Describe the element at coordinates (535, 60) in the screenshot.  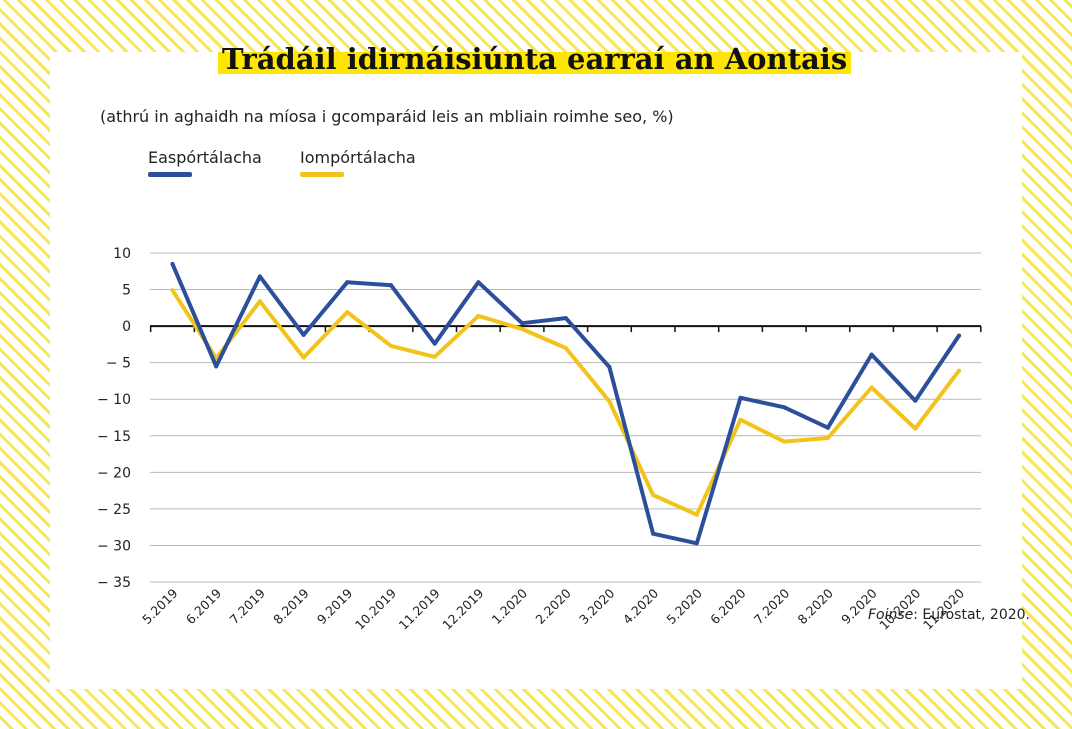
I see `chart-title: Trádáil idirnáisiúnta earraí an Aontais` at that location.